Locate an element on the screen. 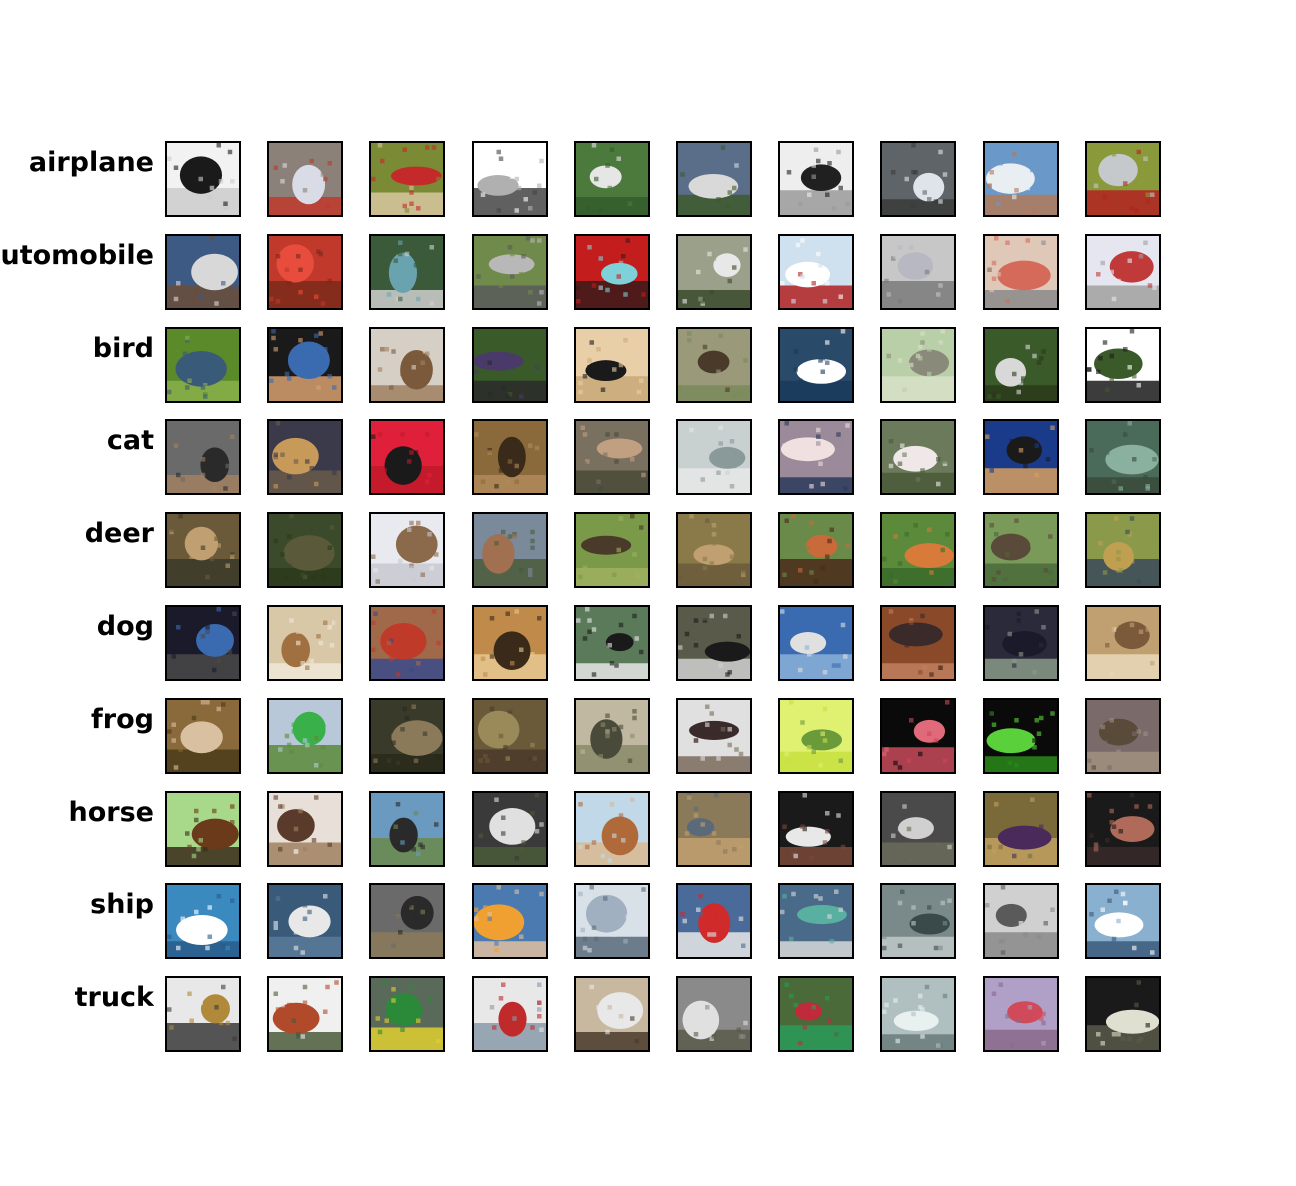 The width and height of the screenshot is (1296, 1186). row-label-6: frog is located at coordinates (77, 719).